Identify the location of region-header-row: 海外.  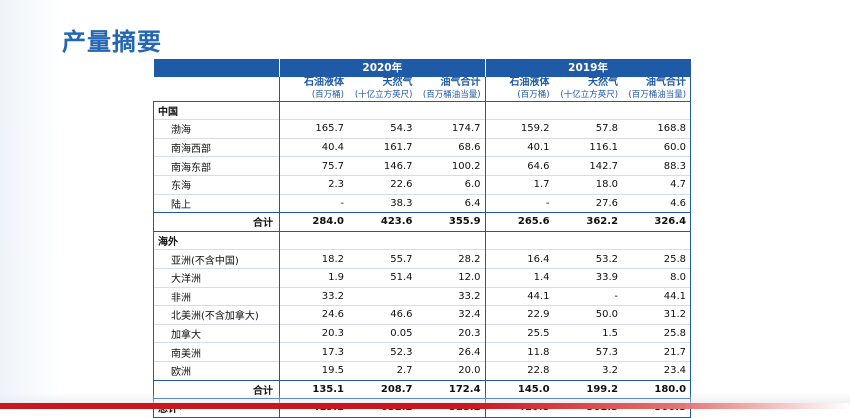
(422, 240).